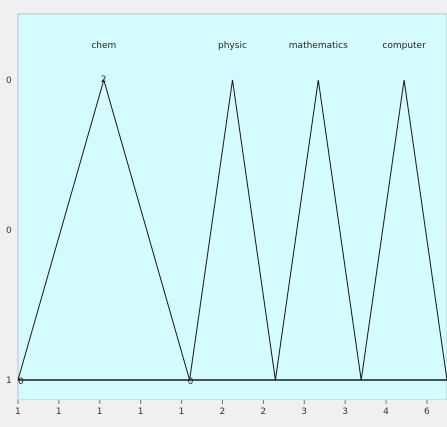  What do you see at coordinates (318, 46) in the screenshot?
I see `series-label-mathematics: mathematics` at bounding box center [318, 46].